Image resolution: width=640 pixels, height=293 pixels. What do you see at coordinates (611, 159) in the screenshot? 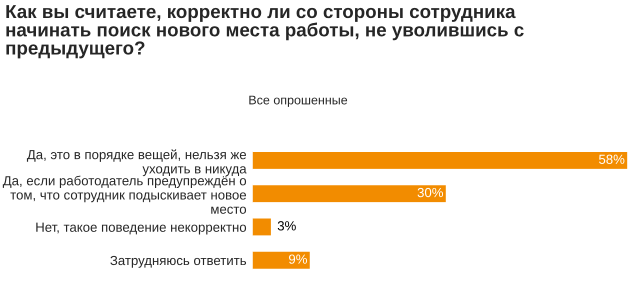
I see `data-label: 58%` at bounding box center [611, 159].